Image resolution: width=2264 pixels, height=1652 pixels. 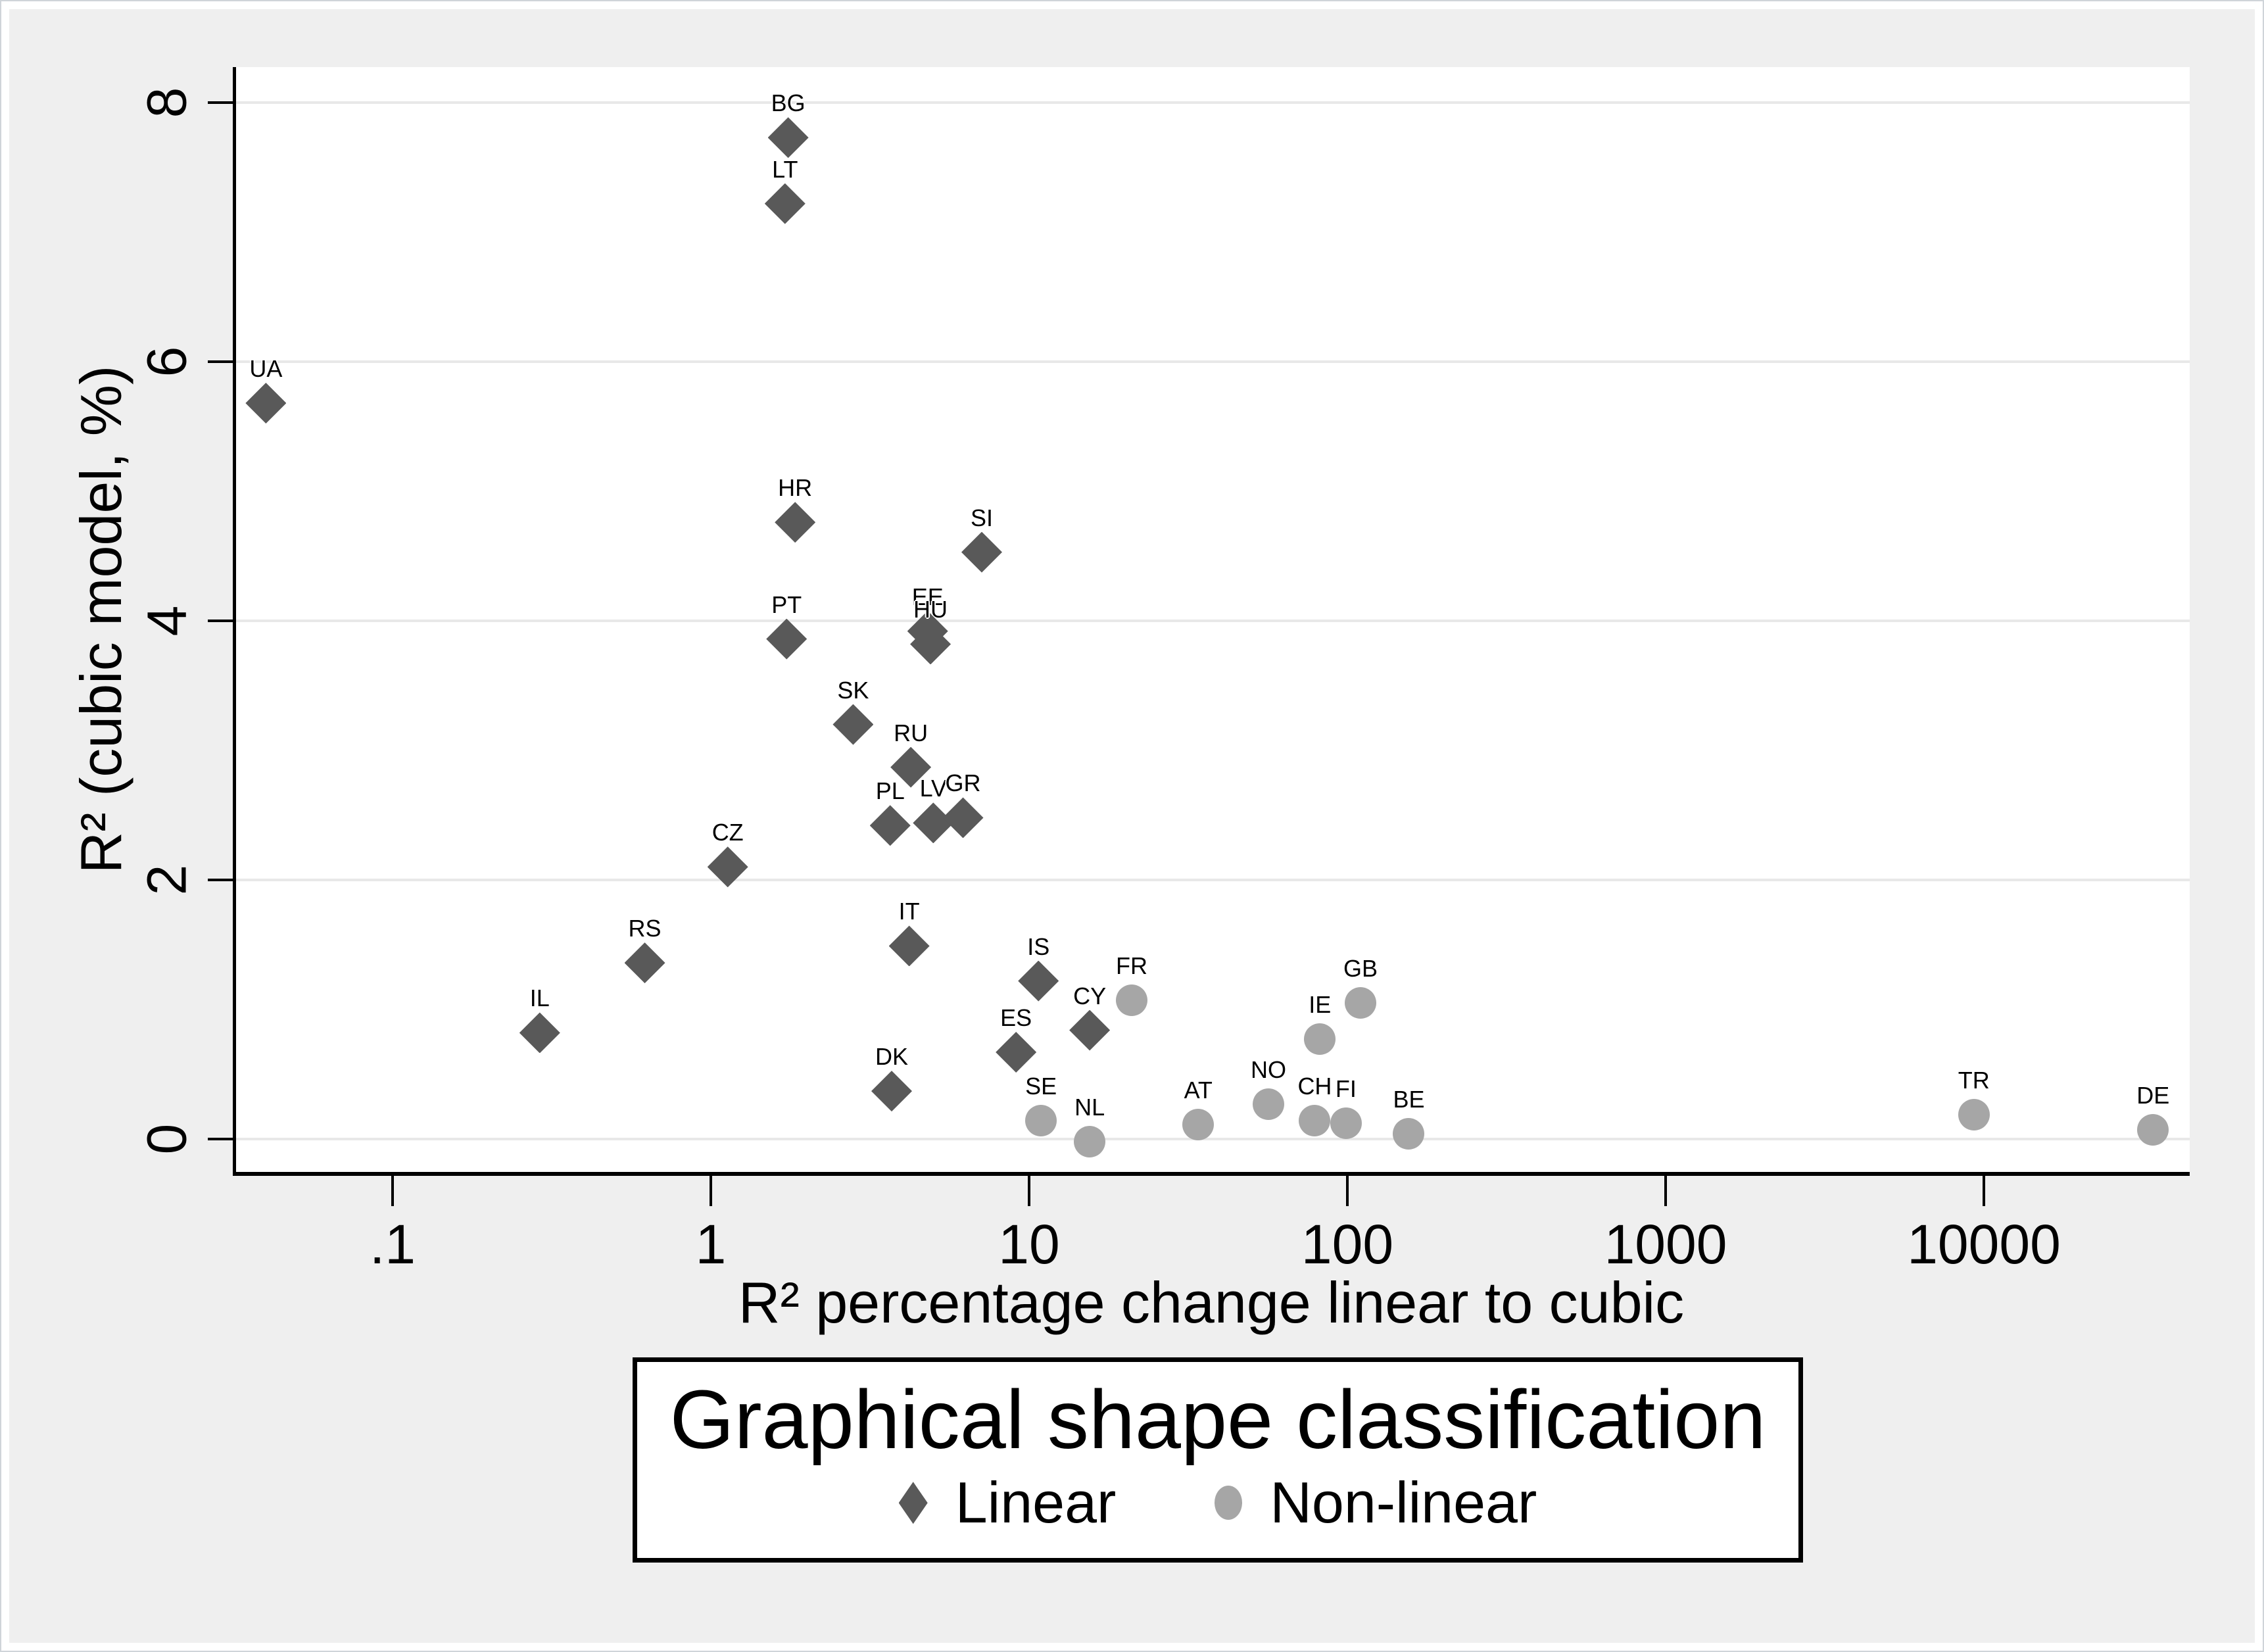 I want to click on point-label: ES, so click(x=1016, y=1018).